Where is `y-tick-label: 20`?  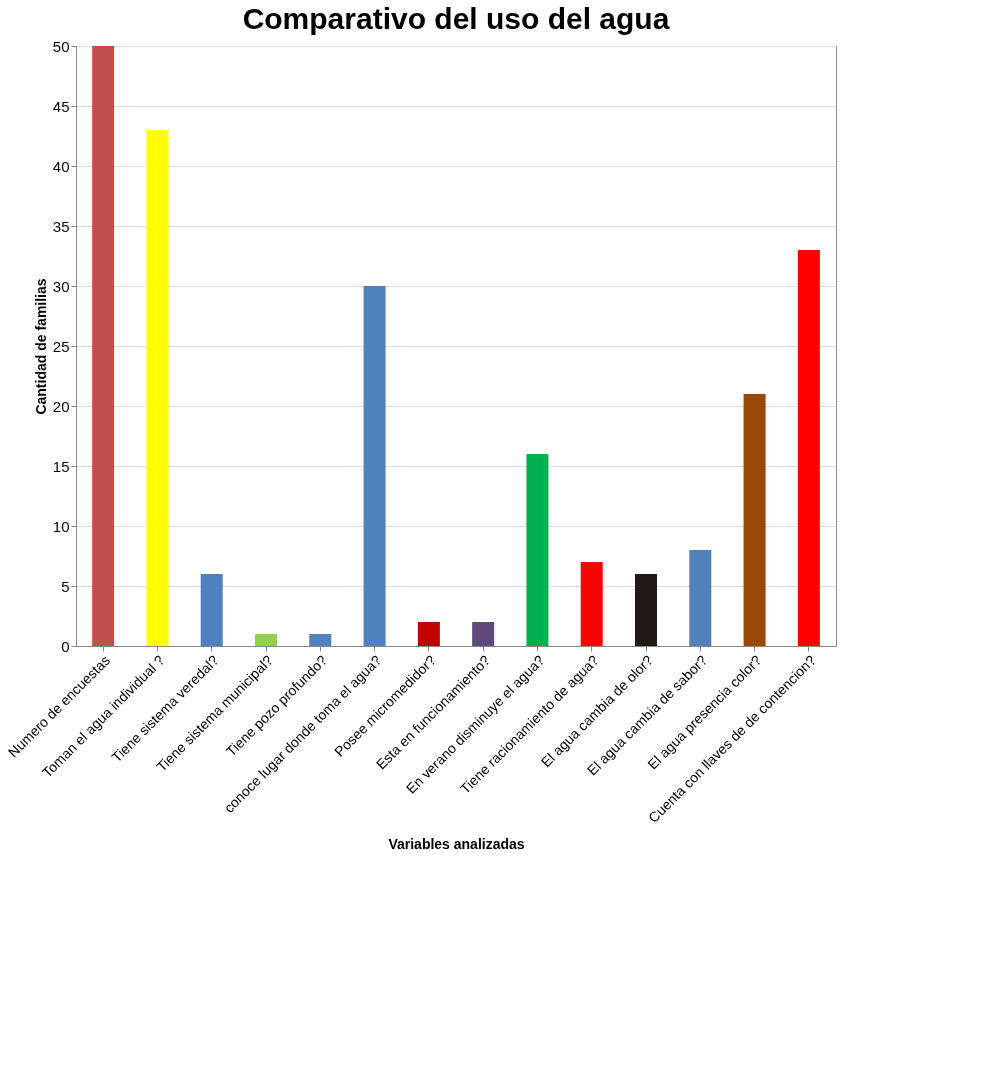
y-tick-label: 20 is located at coordinates (61, 406).